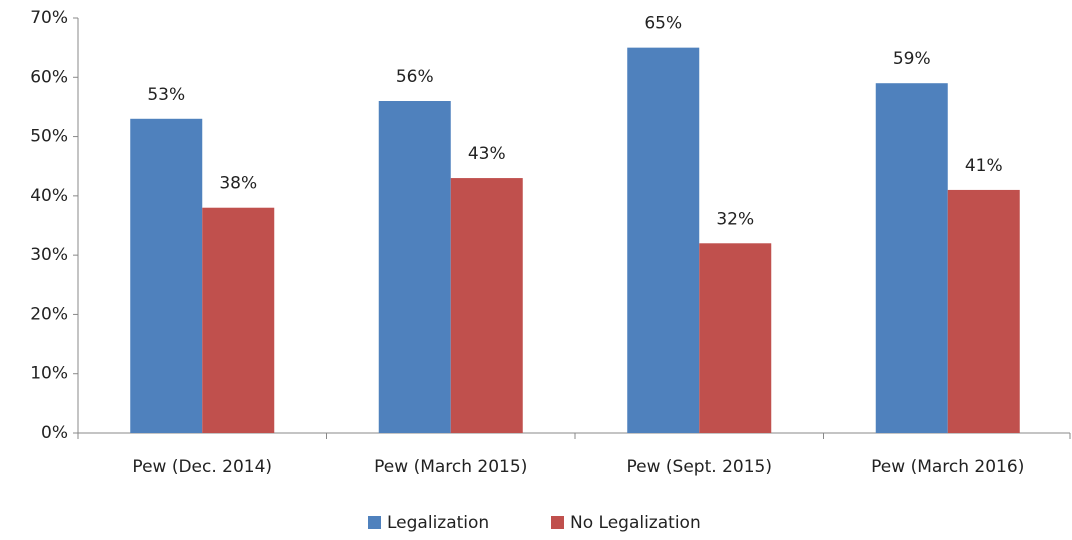  What do you see at coordinates (438, 523) in the screenshot?
I see `legend-label: Legalization` at bounding box center [438, 523].